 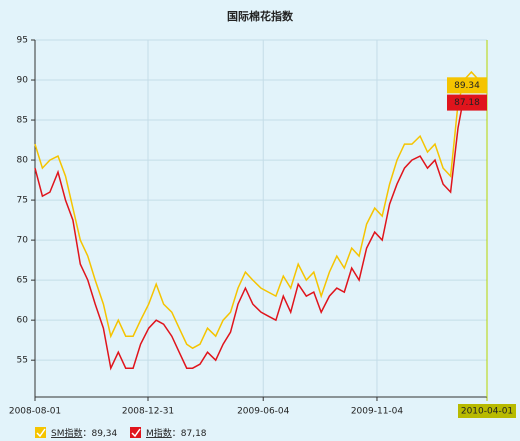 What do you see at coordinates (35, 412) in the screenshot?
I see `x-tick-label: 2008-08-01` at bounding box center [35, 412].